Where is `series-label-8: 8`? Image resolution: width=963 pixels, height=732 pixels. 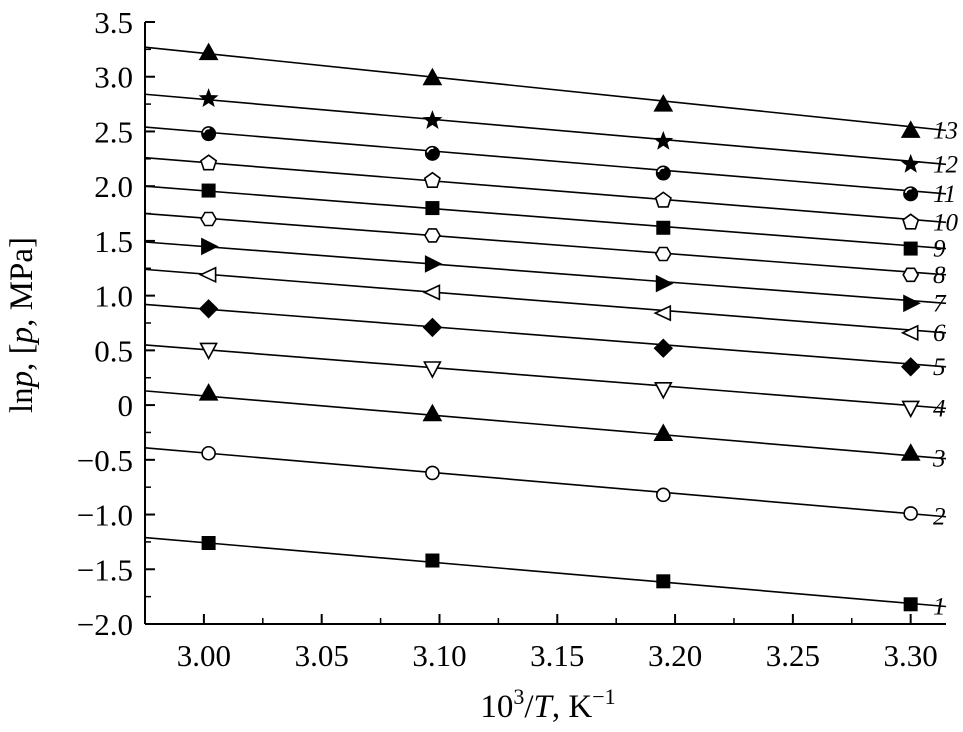
series-label-8: 8 is located at coordinates (939, 275).